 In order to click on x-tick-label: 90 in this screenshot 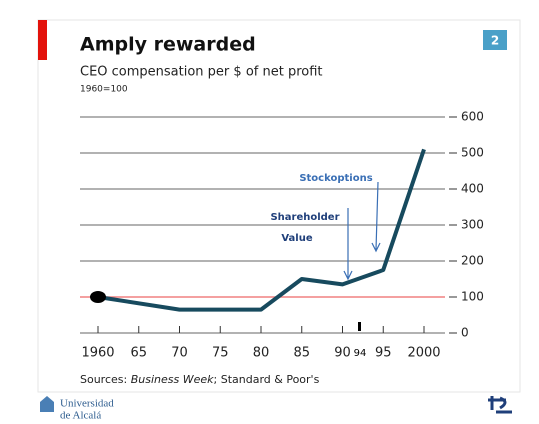, I will do `click(342, 353)`.